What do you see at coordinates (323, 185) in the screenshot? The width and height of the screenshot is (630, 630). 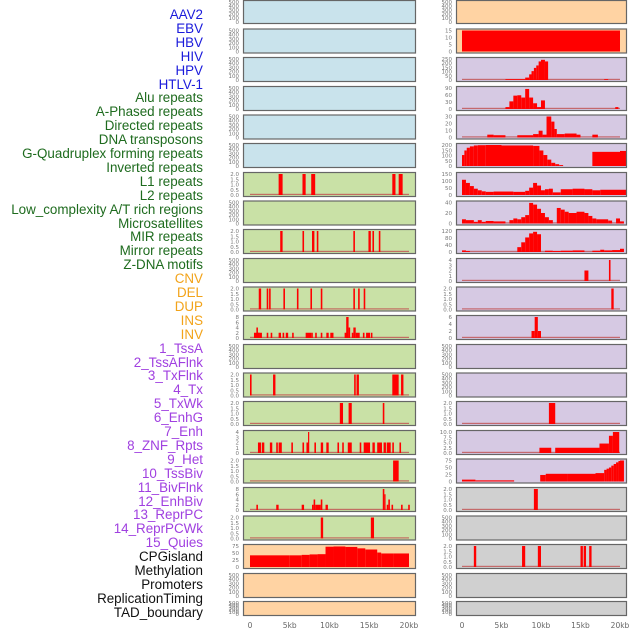 I see `panel-left-6: 2.01.51.00.50.0` at bounding box center [323, 185].